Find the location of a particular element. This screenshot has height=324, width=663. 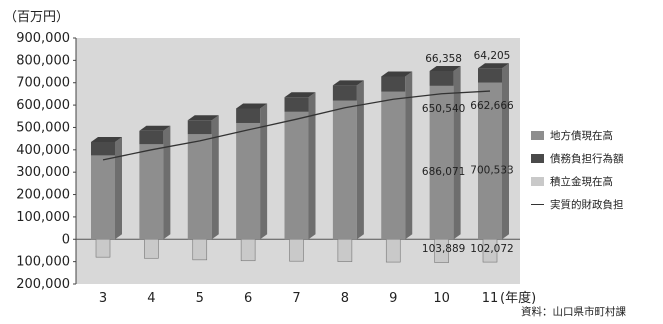

x-tick-label: 4 is located at coordinates (151, 298).